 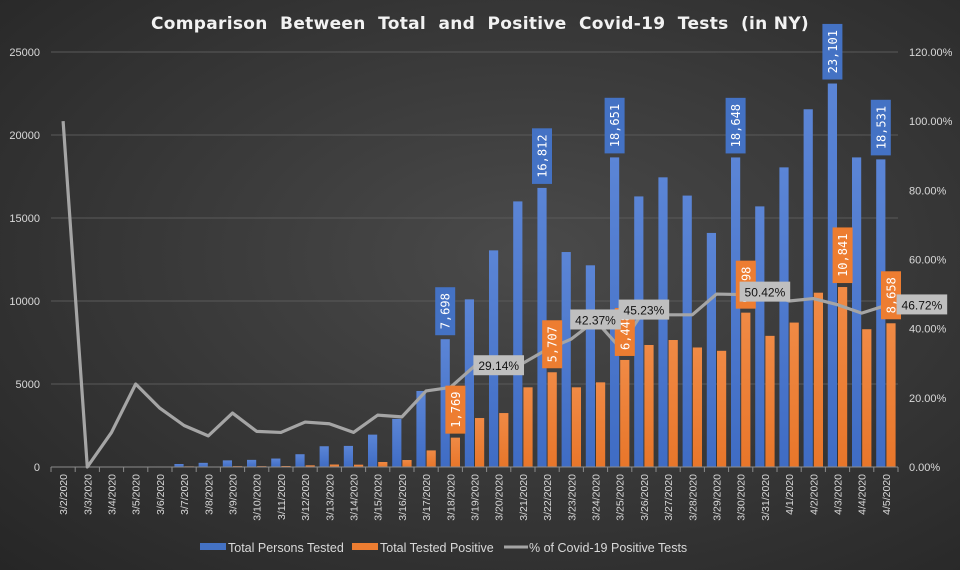 I want to click on y2-tick-label: 120.00%, so click(x=931, y=53).